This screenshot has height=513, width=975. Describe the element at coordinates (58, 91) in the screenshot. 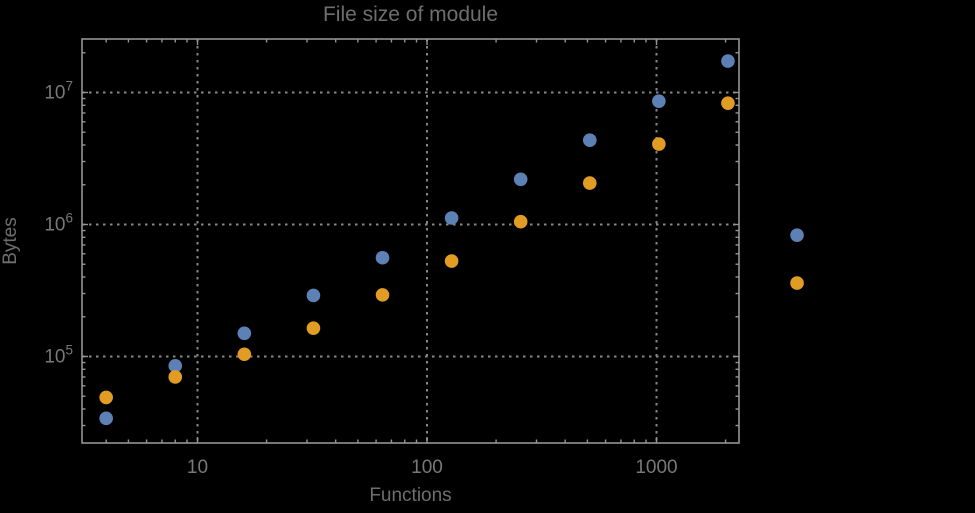

I see `y-tick-label: 10⁷` at that location.